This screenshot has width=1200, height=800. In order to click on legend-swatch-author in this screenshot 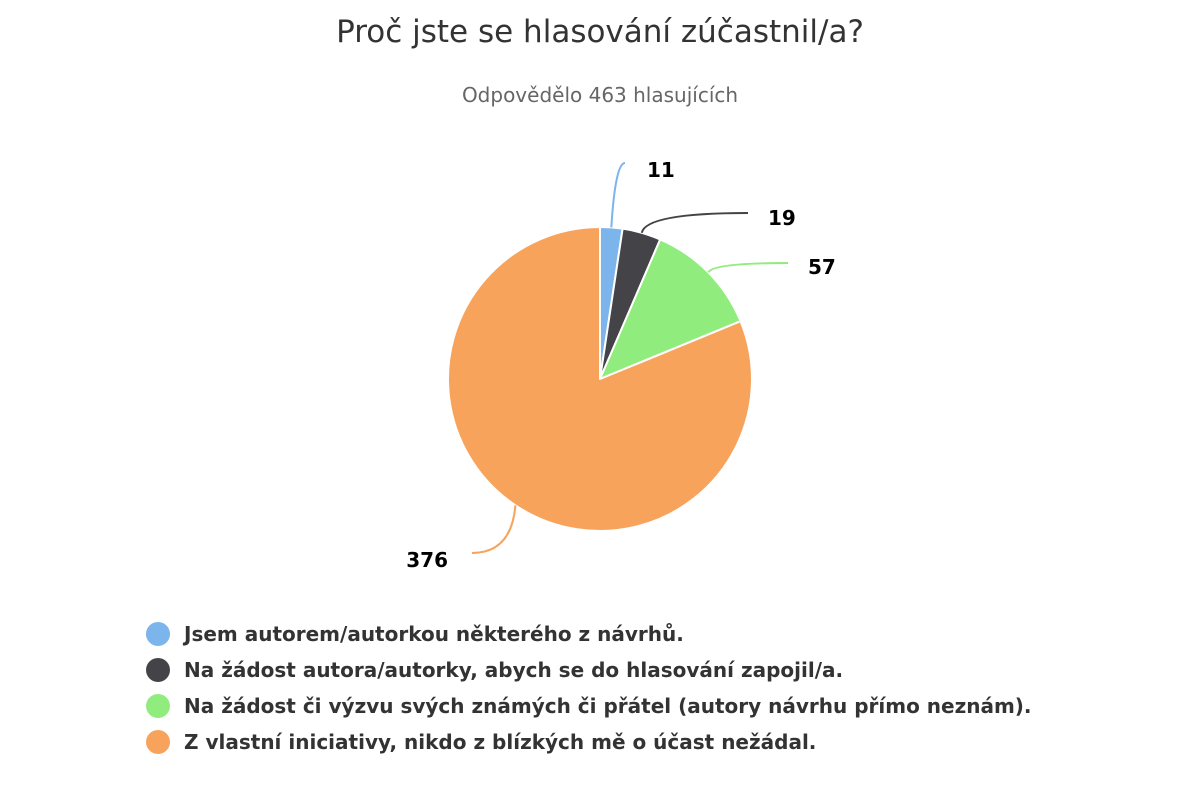, I will do `click(158, 634)`.